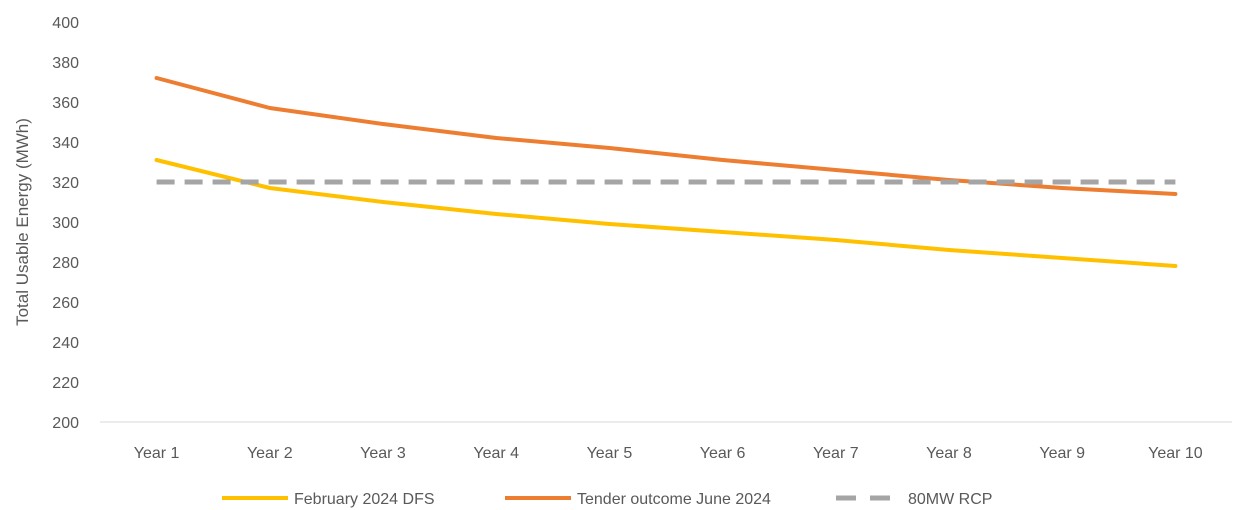  What do you see at coordinates (1062, 453) in the screenshot?
I see `x-tick-label: Year 9` at bounding box center [1062, 453].